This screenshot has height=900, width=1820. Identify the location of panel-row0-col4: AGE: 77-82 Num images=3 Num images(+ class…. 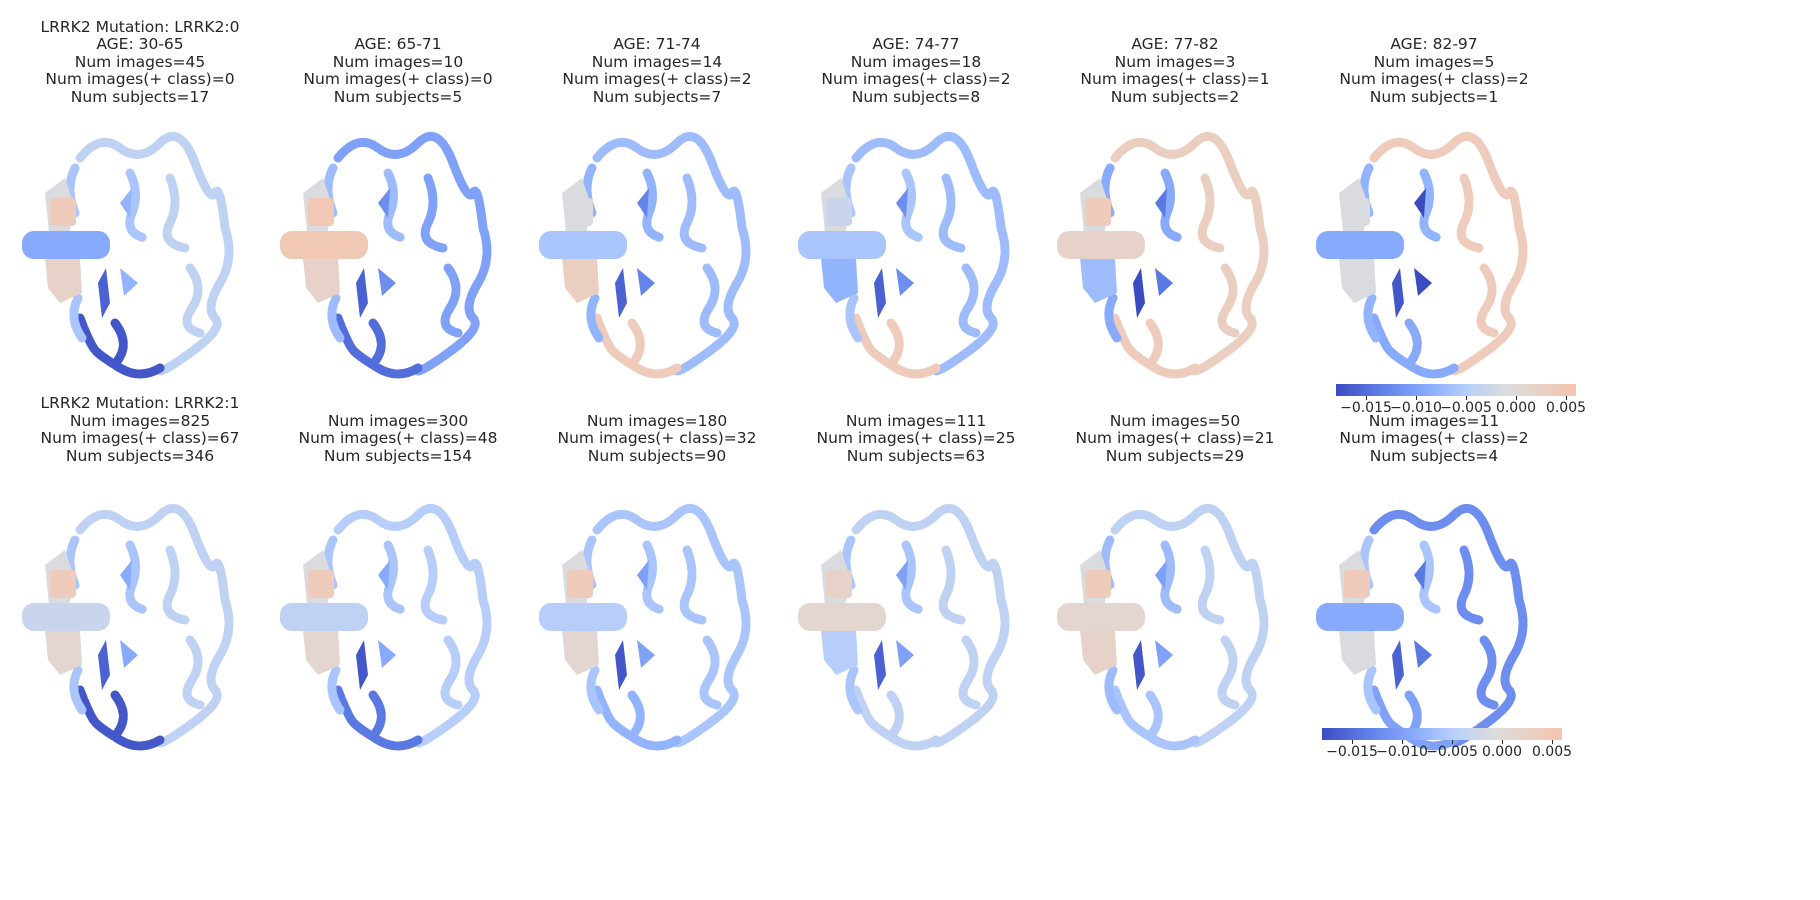
(1175, 238).